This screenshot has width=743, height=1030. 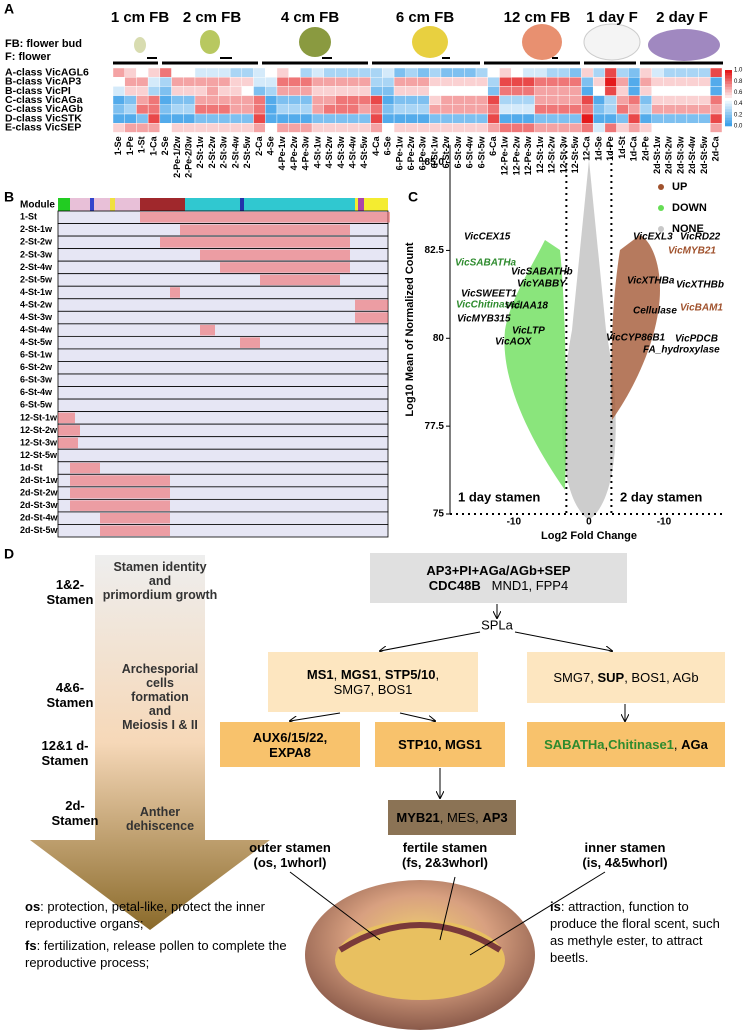 What do you see at coordinates (738, 82) in the screenshot?
I see `colorbar-tick: 0.8` at bounding box center [738, 82].